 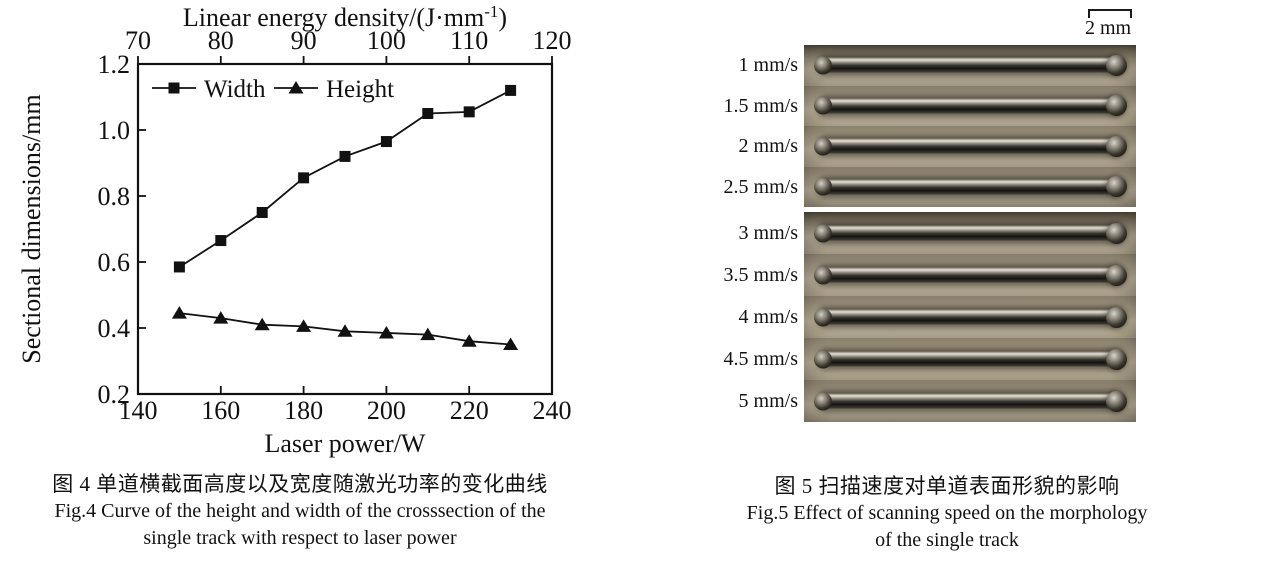 I want to click on x-axis-title: Laser power/W, so click(x=345, y=443).